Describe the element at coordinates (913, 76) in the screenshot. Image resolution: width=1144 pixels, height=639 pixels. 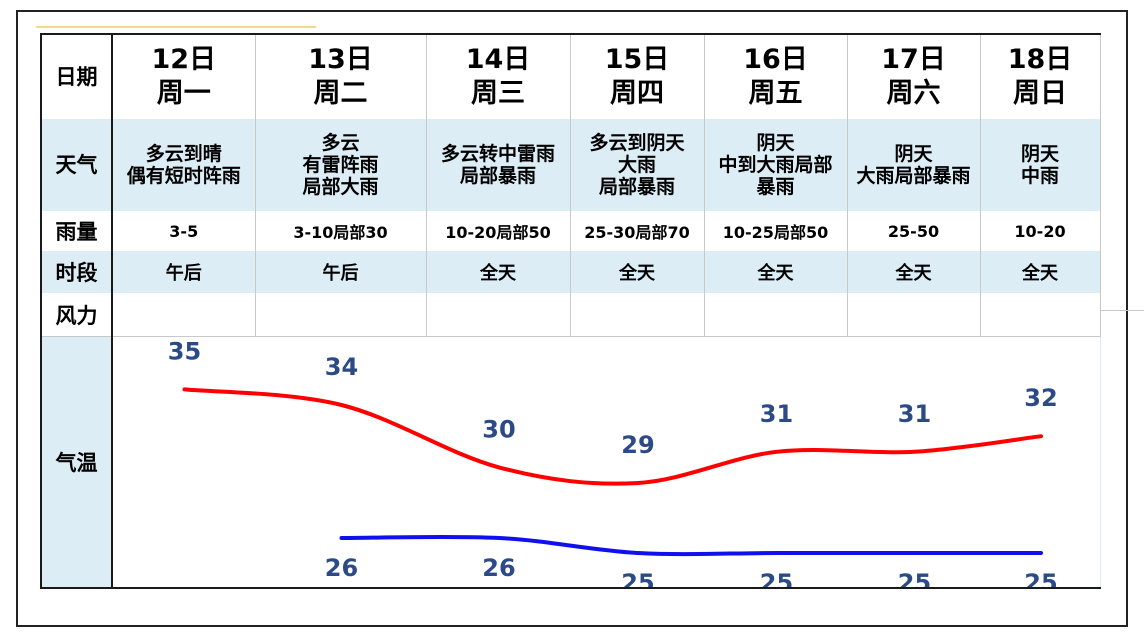
I see `date-cell: 17日 周六` at that location.